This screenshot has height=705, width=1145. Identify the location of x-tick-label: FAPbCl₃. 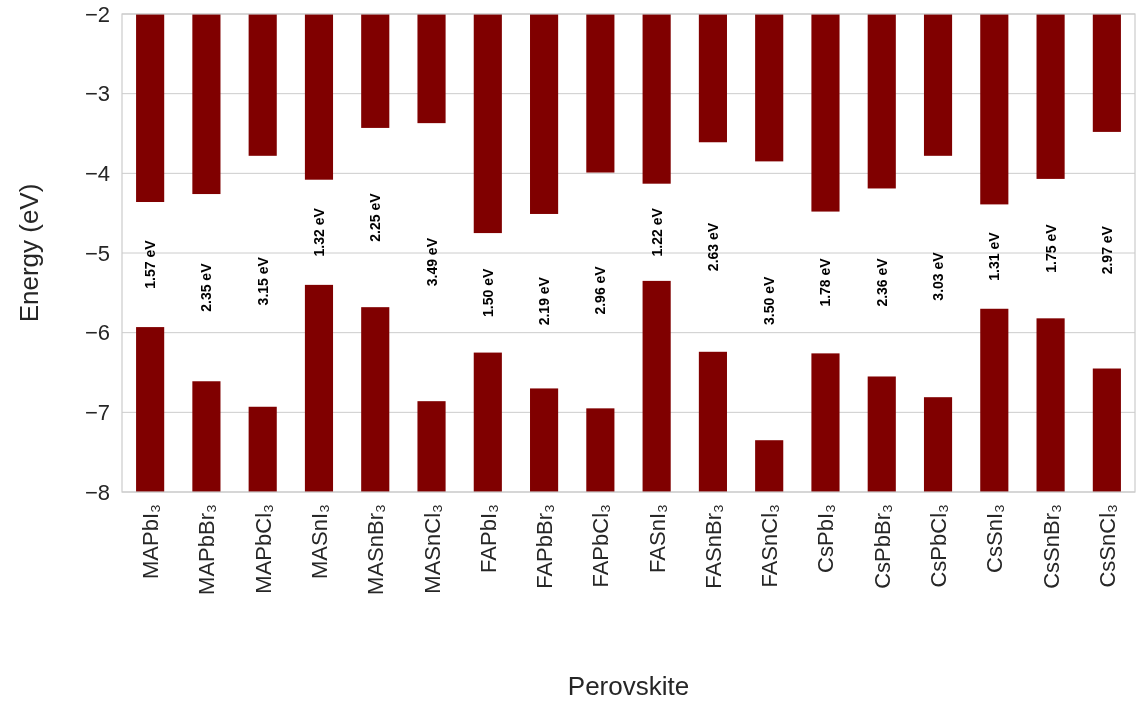
(601, 546).